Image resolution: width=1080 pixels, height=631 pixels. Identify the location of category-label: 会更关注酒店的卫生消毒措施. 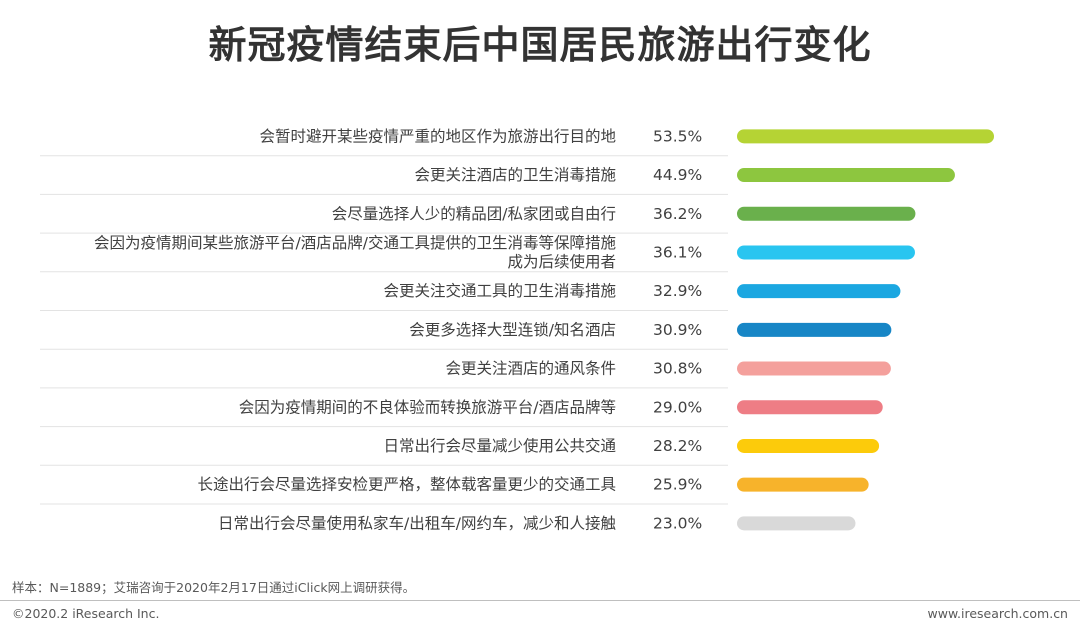
(515, 175).